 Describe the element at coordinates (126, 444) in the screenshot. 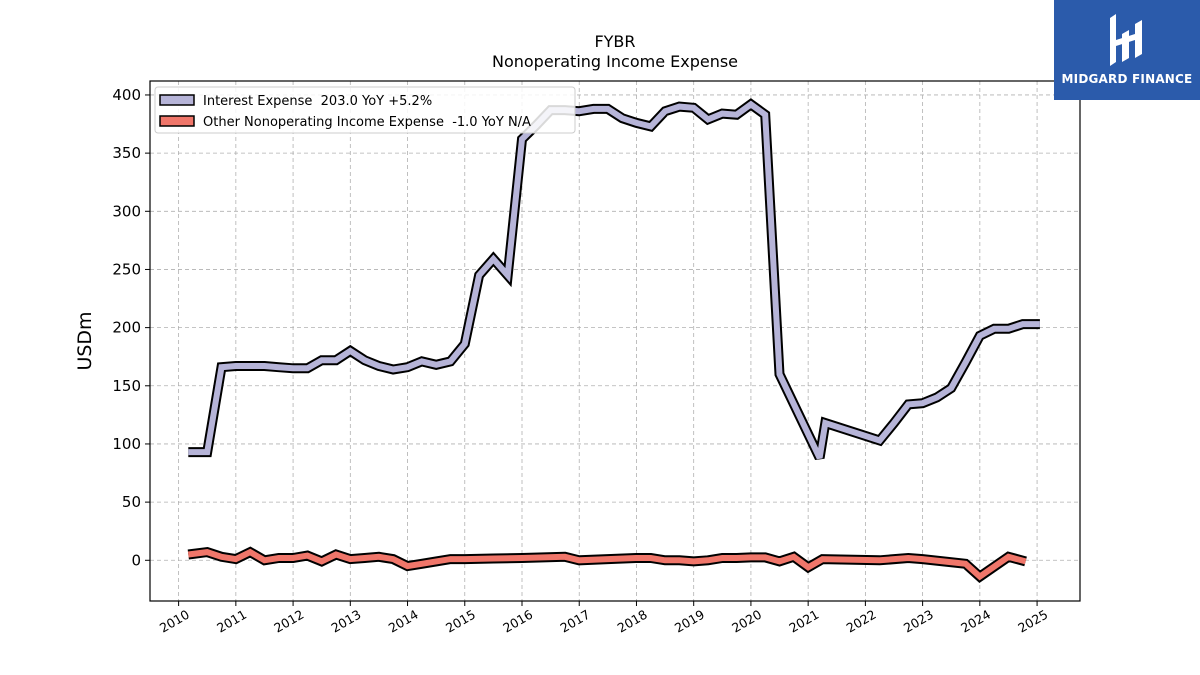

I see `y-tick-label: 100` at that location.